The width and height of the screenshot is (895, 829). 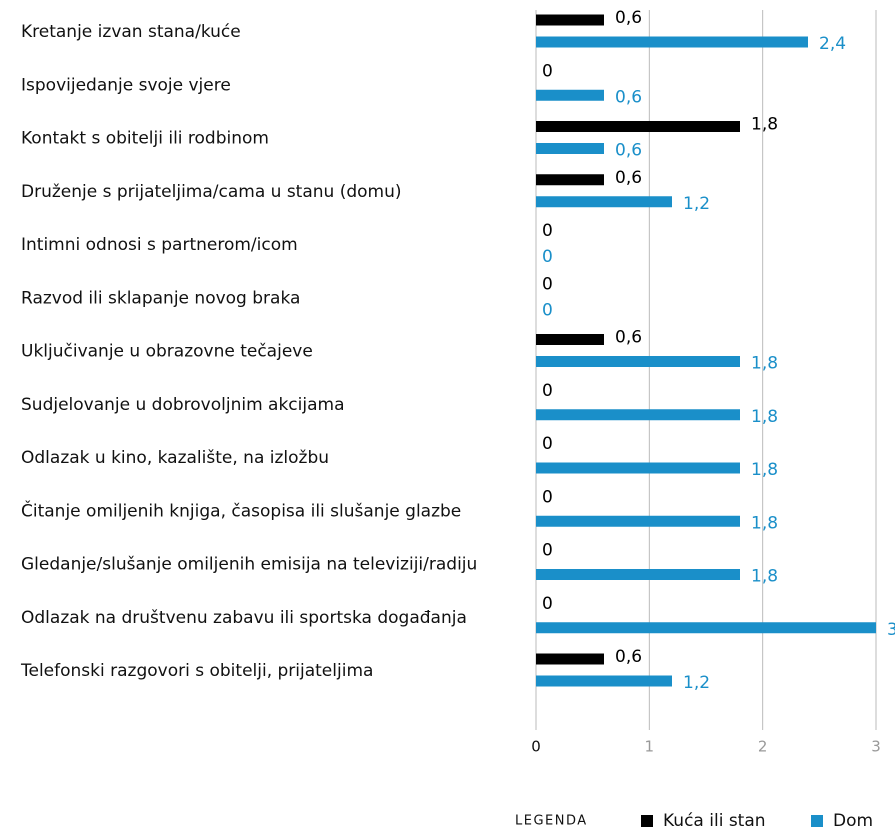 What do you see at coordinates (126, 85) in the screenshot?
I see `category-label: Ispovijedanje svoje vjere` at bounding box center [126, 85].